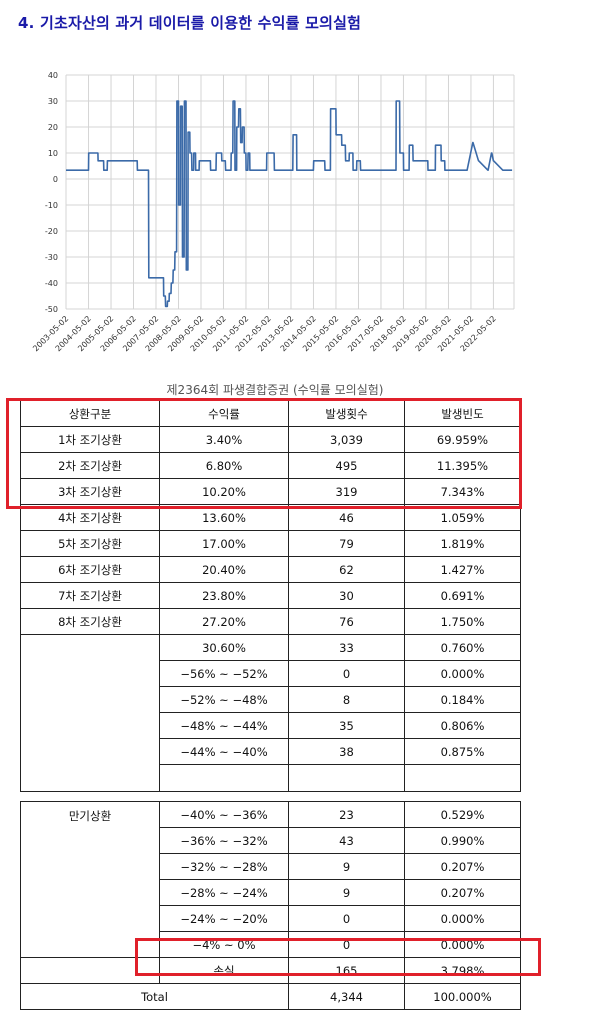  I want to click on row-label: 8차 조기상환, so click(90, 621).